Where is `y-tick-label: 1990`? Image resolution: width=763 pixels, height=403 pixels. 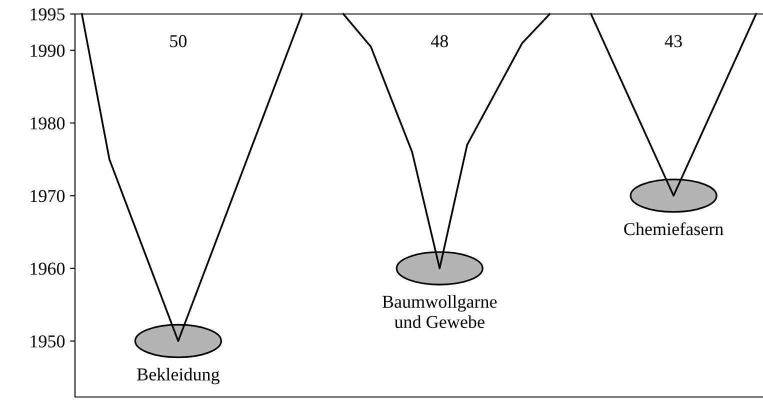 y-tick-label: 1990 is located at coordinates (47, 50).